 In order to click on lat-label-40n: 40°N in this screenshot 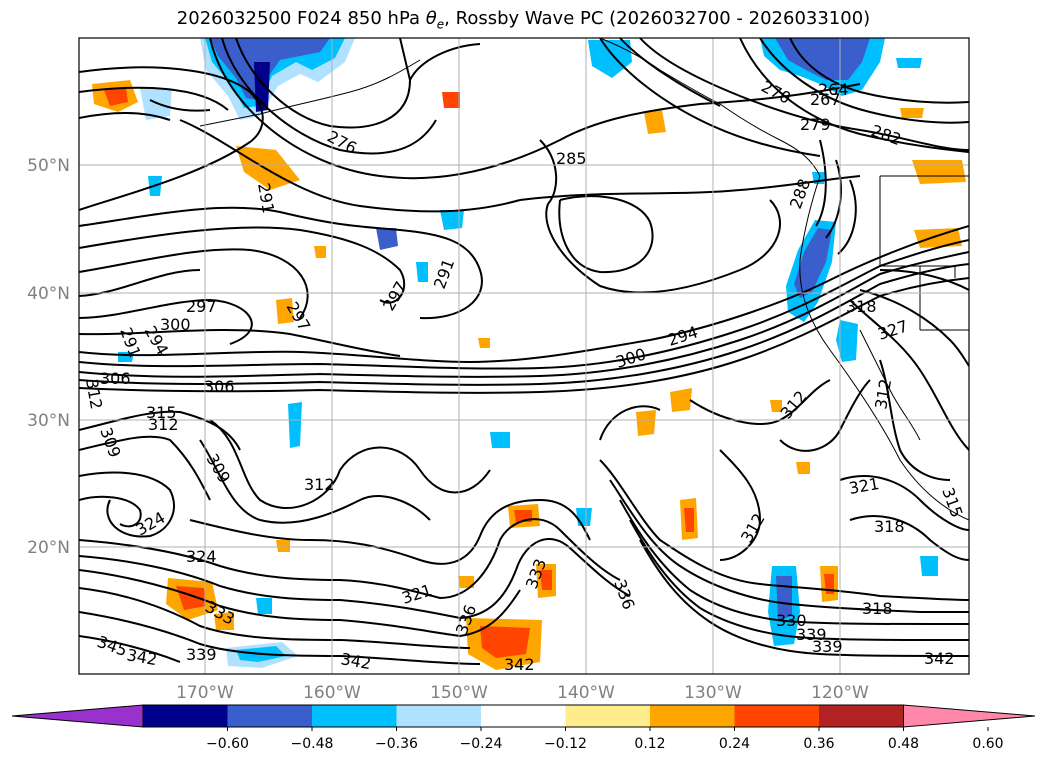, I will do `click(48, 294)`.